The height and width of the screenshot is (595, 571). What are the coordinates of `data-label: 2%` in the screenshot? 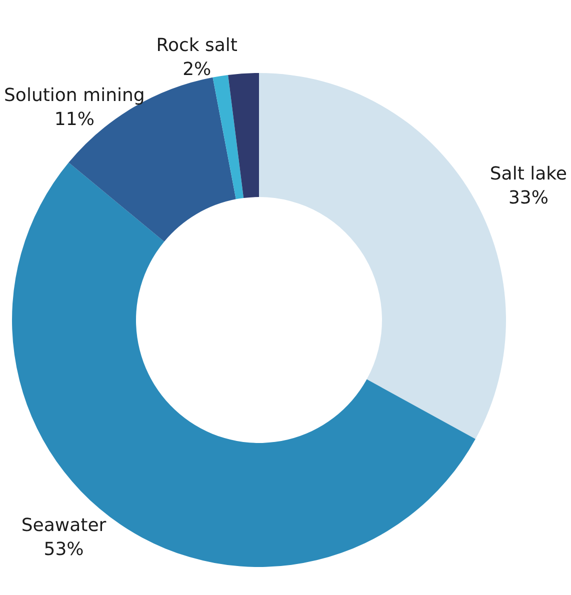 It's located at (197, 69).